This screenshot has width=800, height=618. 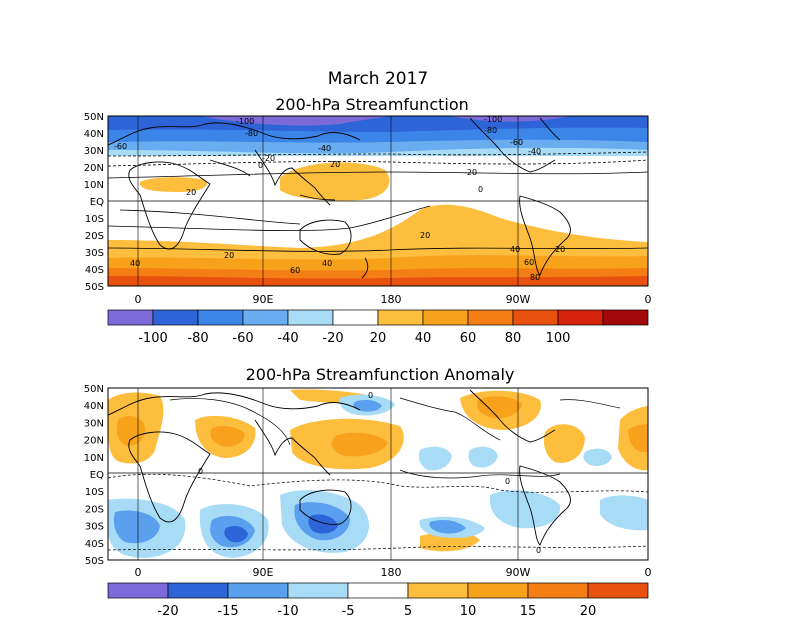 I want to click on panel2-title: 200-hPa Streamfunction Anomaly, so click(x=380, y=374).